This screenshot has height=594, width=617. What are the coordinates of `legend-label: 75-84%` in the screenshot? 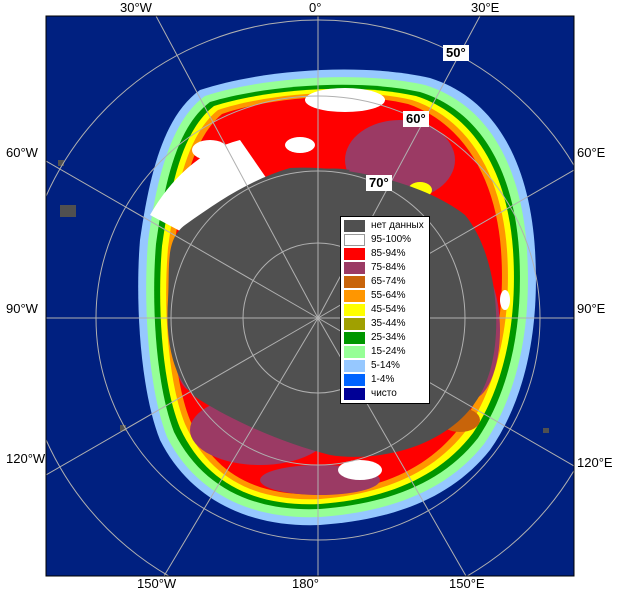 It's located at (388, 267).